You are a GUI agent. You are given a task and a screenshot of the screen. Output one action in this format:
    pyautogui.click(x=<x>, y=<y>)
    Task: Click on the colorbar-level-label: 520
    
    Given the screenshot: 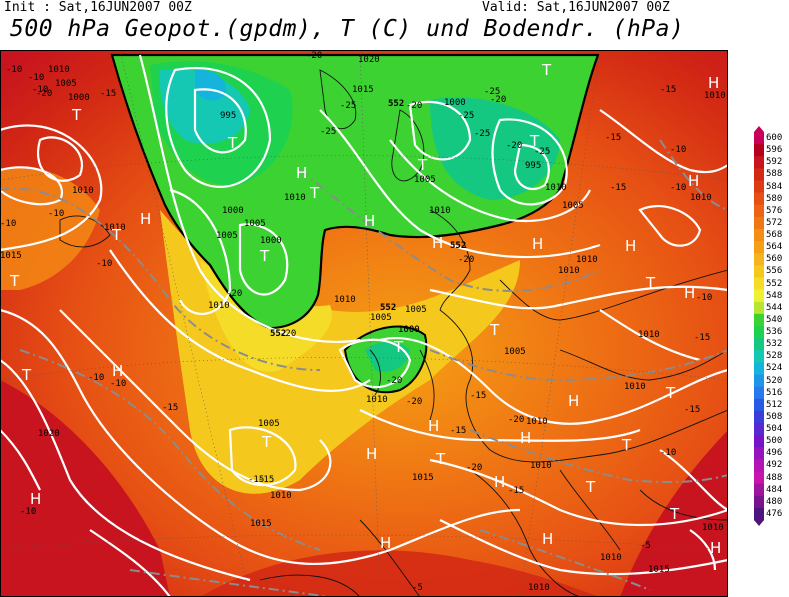 What is the action you would take?
    pyautogui.click(x=774, y=380)
    